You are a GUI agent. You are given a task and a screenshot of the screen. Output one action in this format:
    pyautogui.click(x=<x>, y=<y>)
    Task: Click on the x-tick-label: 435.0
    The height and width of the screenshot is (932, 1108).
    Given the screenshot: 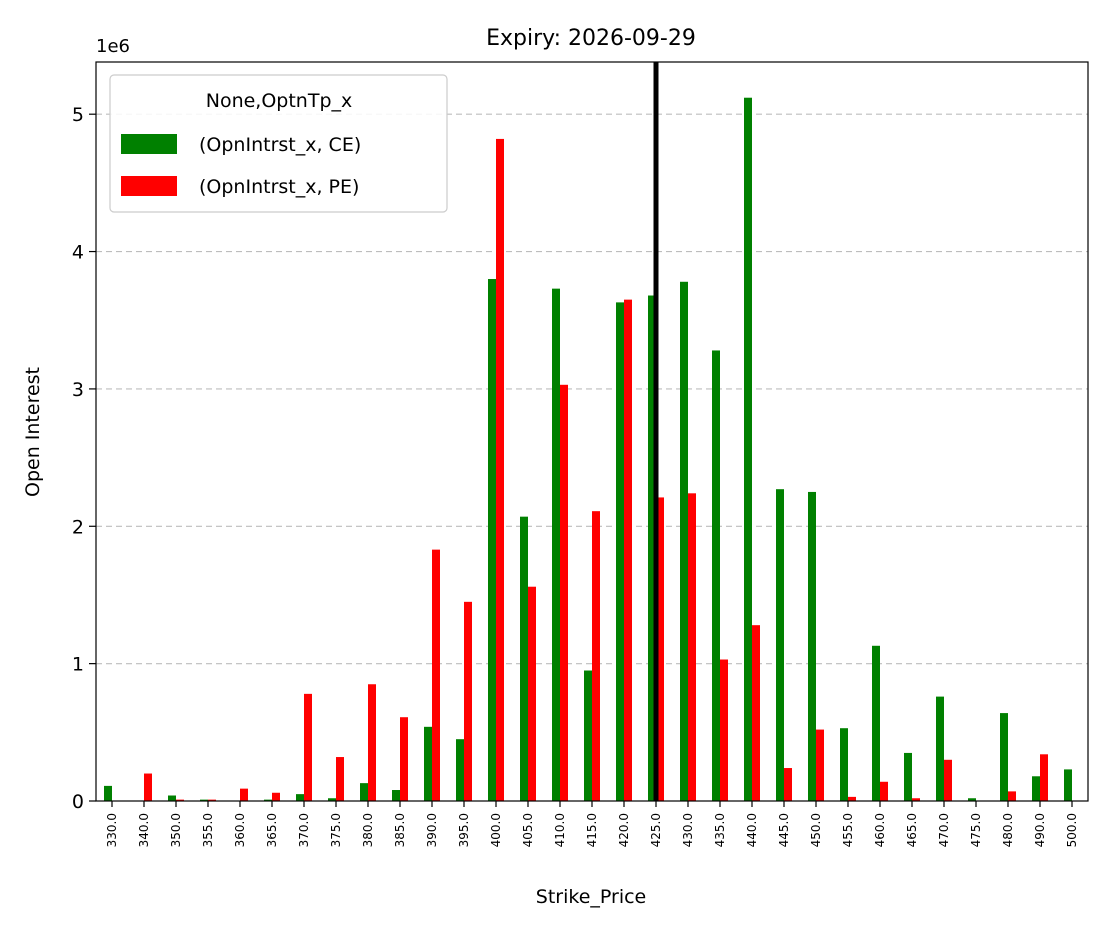 What is the action you would take?
    pyautogui.click(x=720, y=830)
    